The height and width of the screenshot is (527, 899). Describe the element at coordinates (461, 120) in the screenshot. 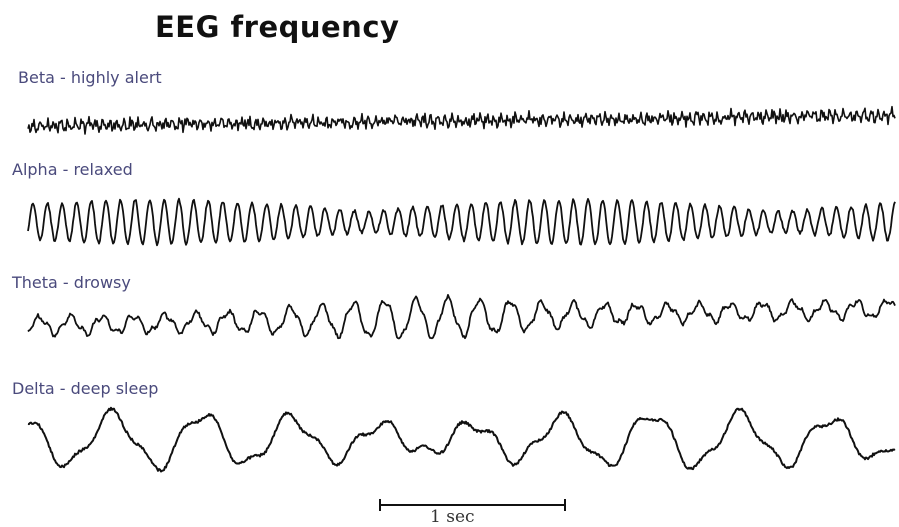

I see `beta-wave-trace` at that location.